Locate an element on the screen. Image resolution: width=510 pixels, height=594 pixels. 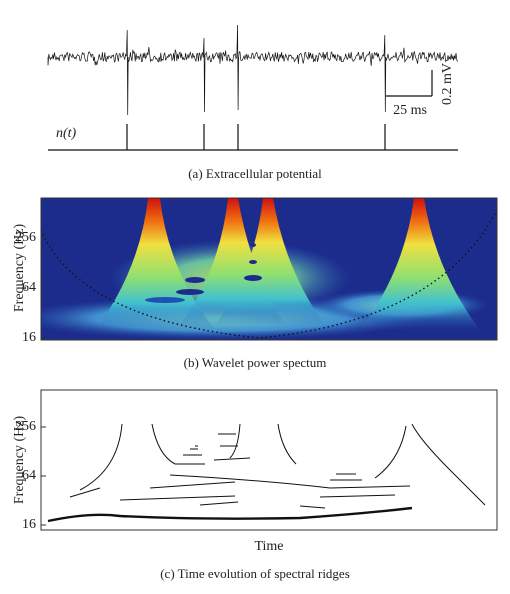
x-label: Time is located at coordinates (268, 546).